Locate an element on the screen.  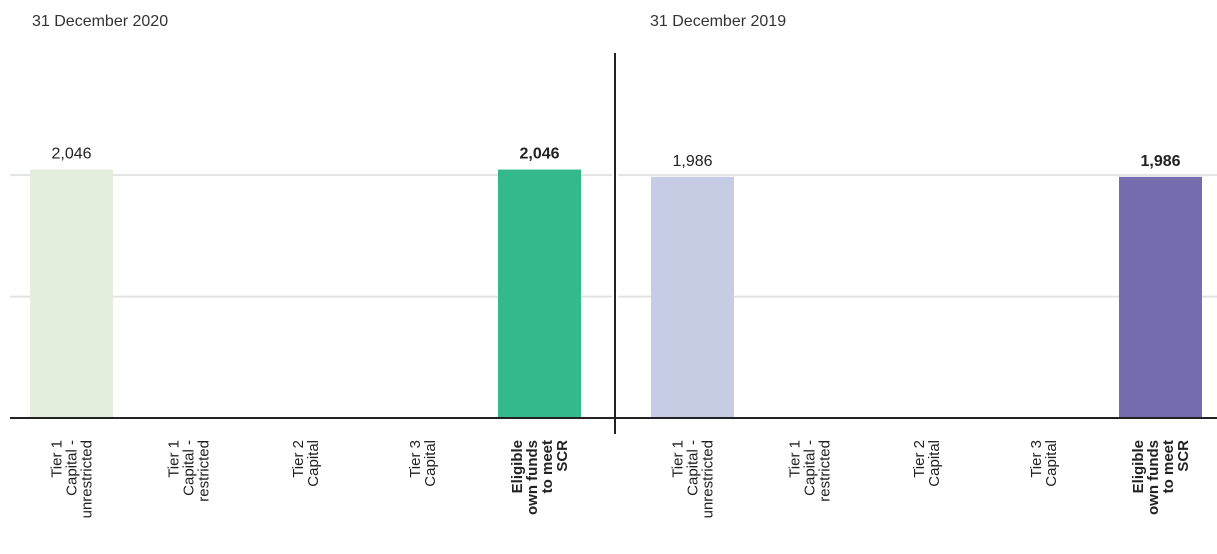
panel-title-2019: 31 December 2019 is located at coordinates (718, 21).